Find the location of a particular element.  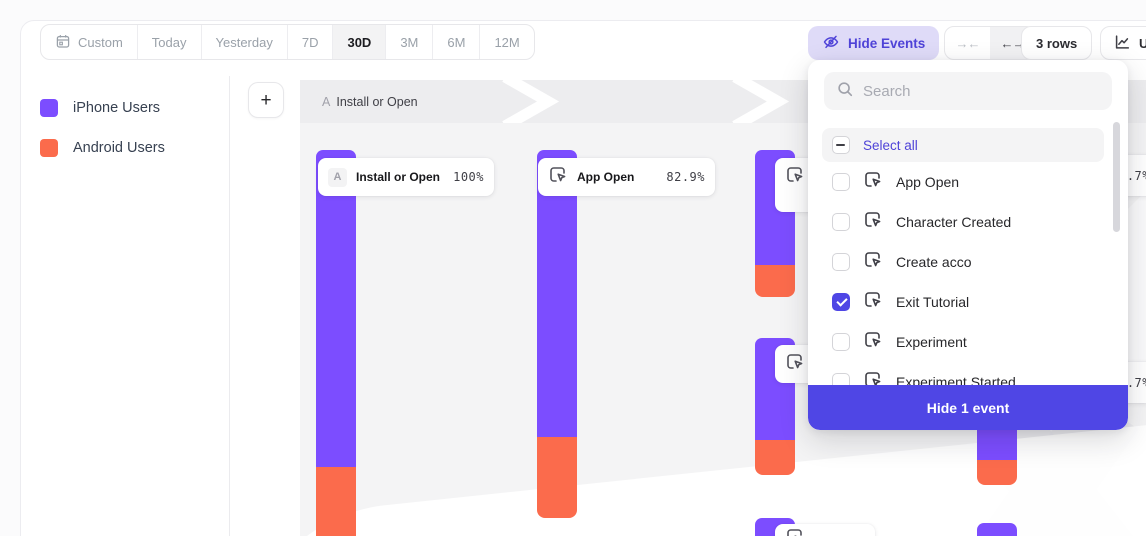

series-legend: iPhone Users Android Users is located at coordinates (102, 128).